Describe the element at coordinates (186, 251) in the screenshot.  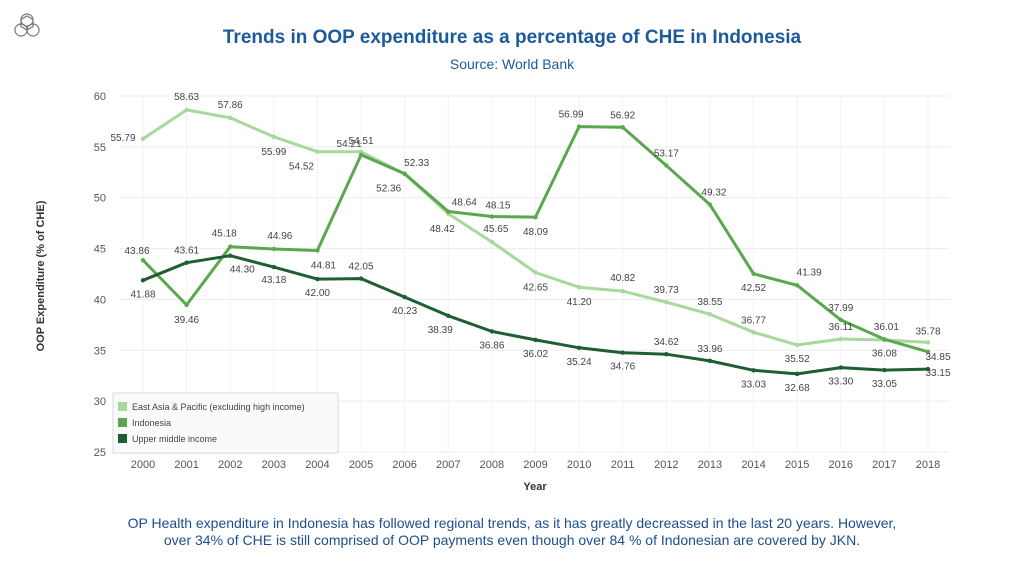
I see `data-label: 43.61` at that location.